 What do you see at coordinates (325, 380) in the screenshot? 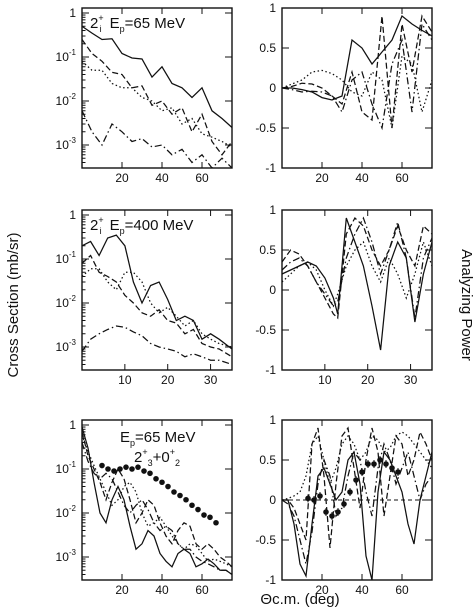
I see `x-tick-label: 10` at bounding box center [325, 380].